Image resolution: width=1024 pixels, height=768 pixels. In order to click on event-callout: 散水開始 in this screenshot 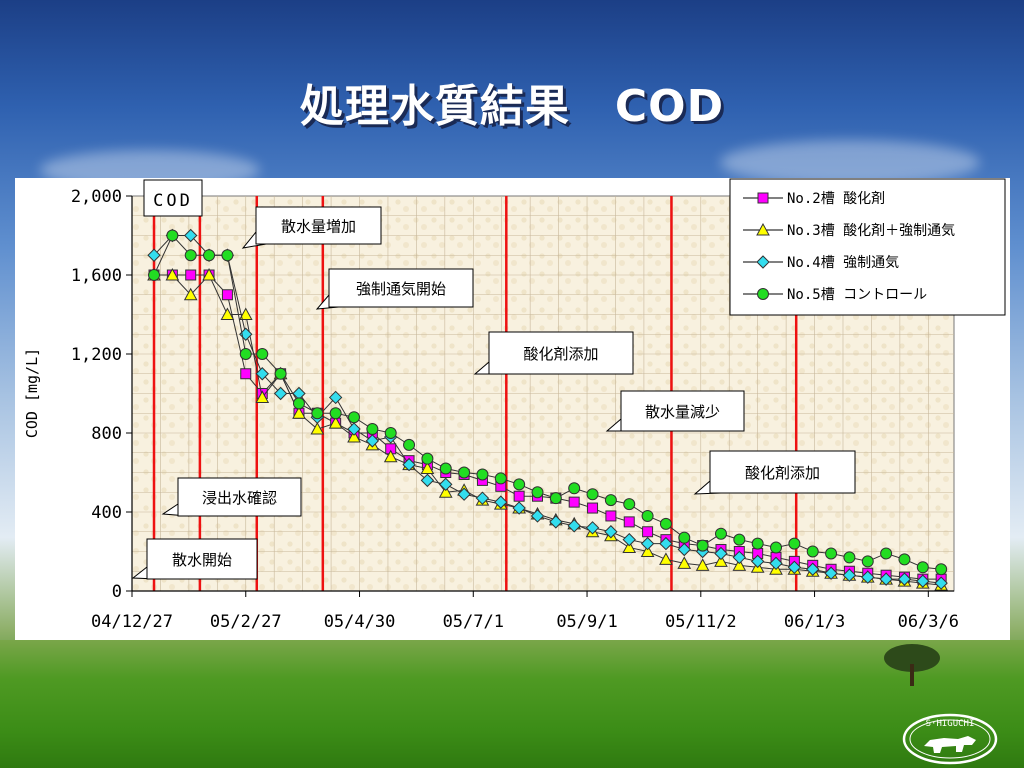, I will do `click(194, 559)`.